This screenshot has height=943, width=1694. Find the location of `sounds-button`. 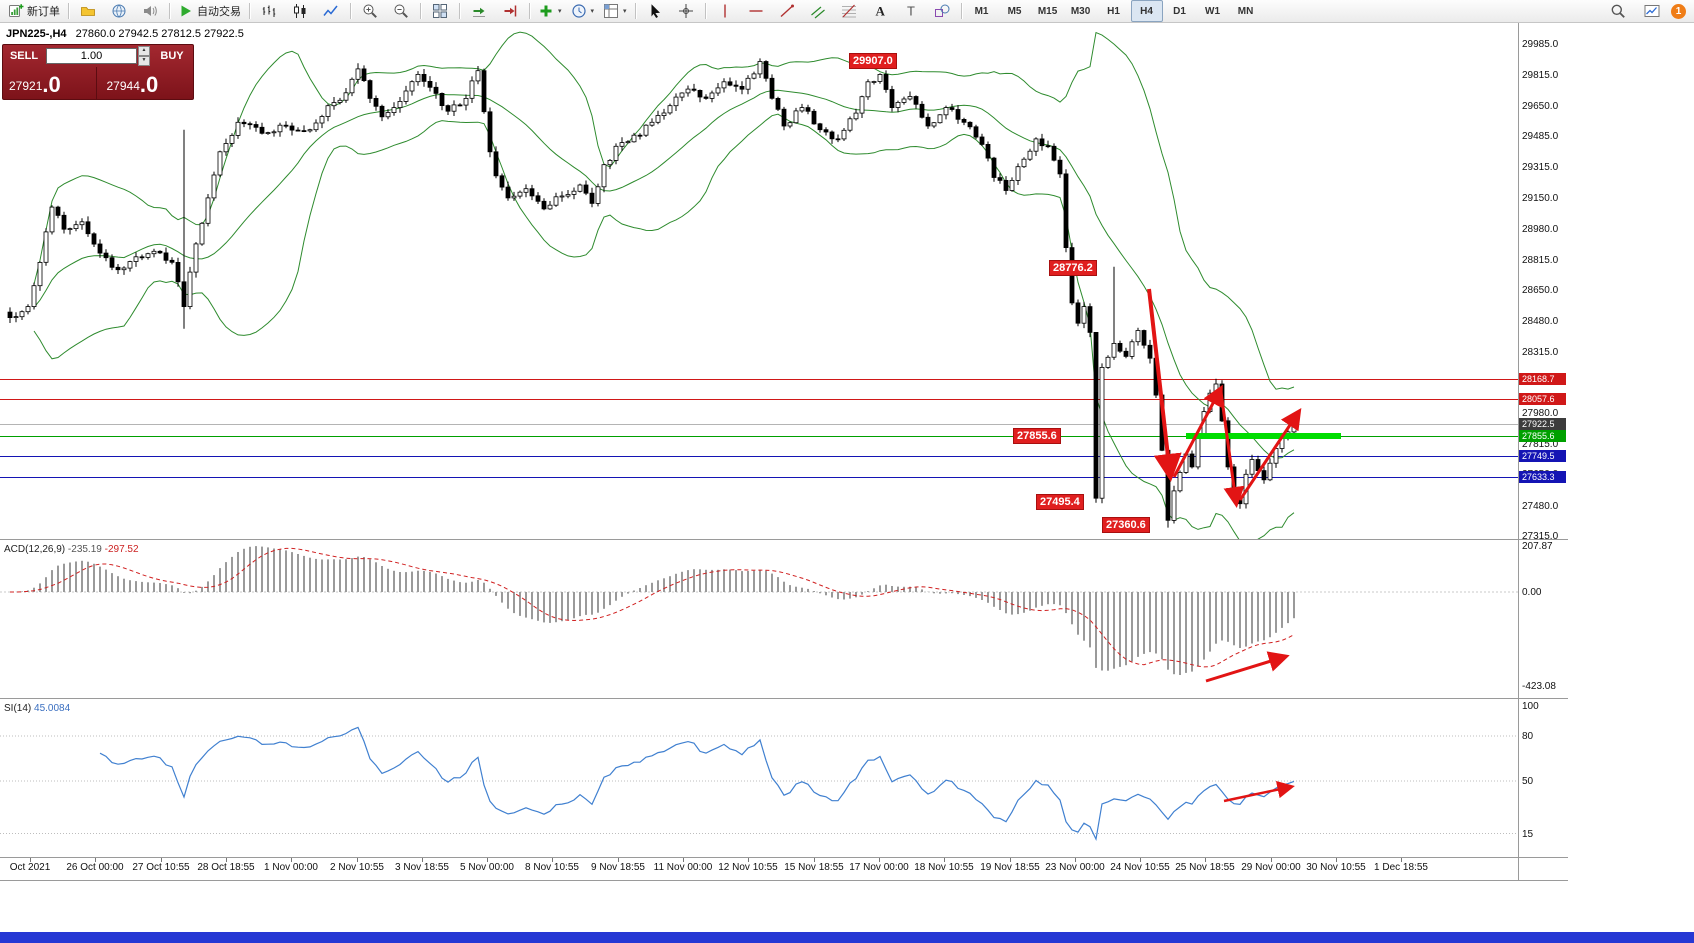

sounds-button is located at coordinates (150, 11).